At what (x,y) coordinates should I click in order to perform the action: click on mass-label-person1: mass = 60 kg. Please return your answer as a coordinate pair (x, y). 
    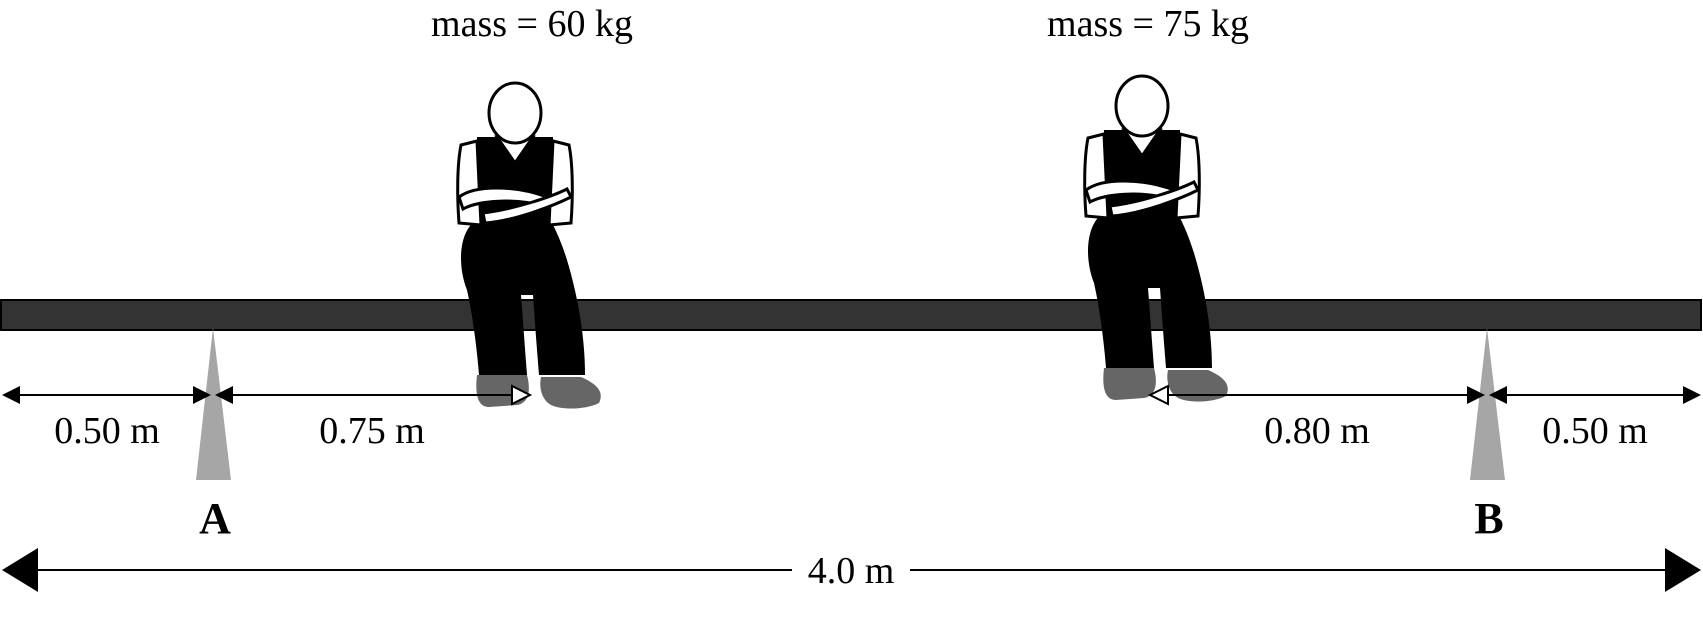
    Looking at the image, I should click on (532, 24).